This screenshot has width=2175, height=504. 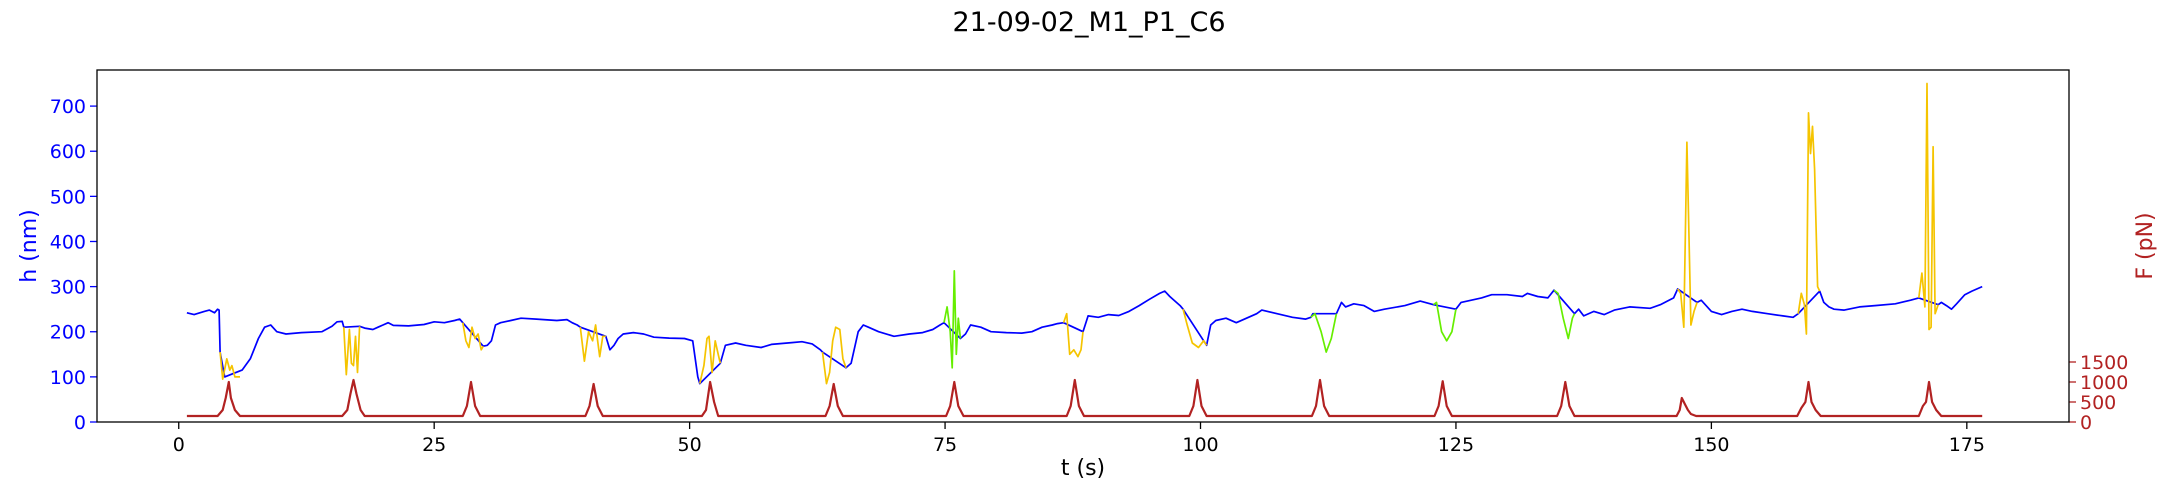 What do you see at coordinates (1711, 445) in the screenshot?
I see `x-tick-label: 150` at bounding box center [1711, 445].